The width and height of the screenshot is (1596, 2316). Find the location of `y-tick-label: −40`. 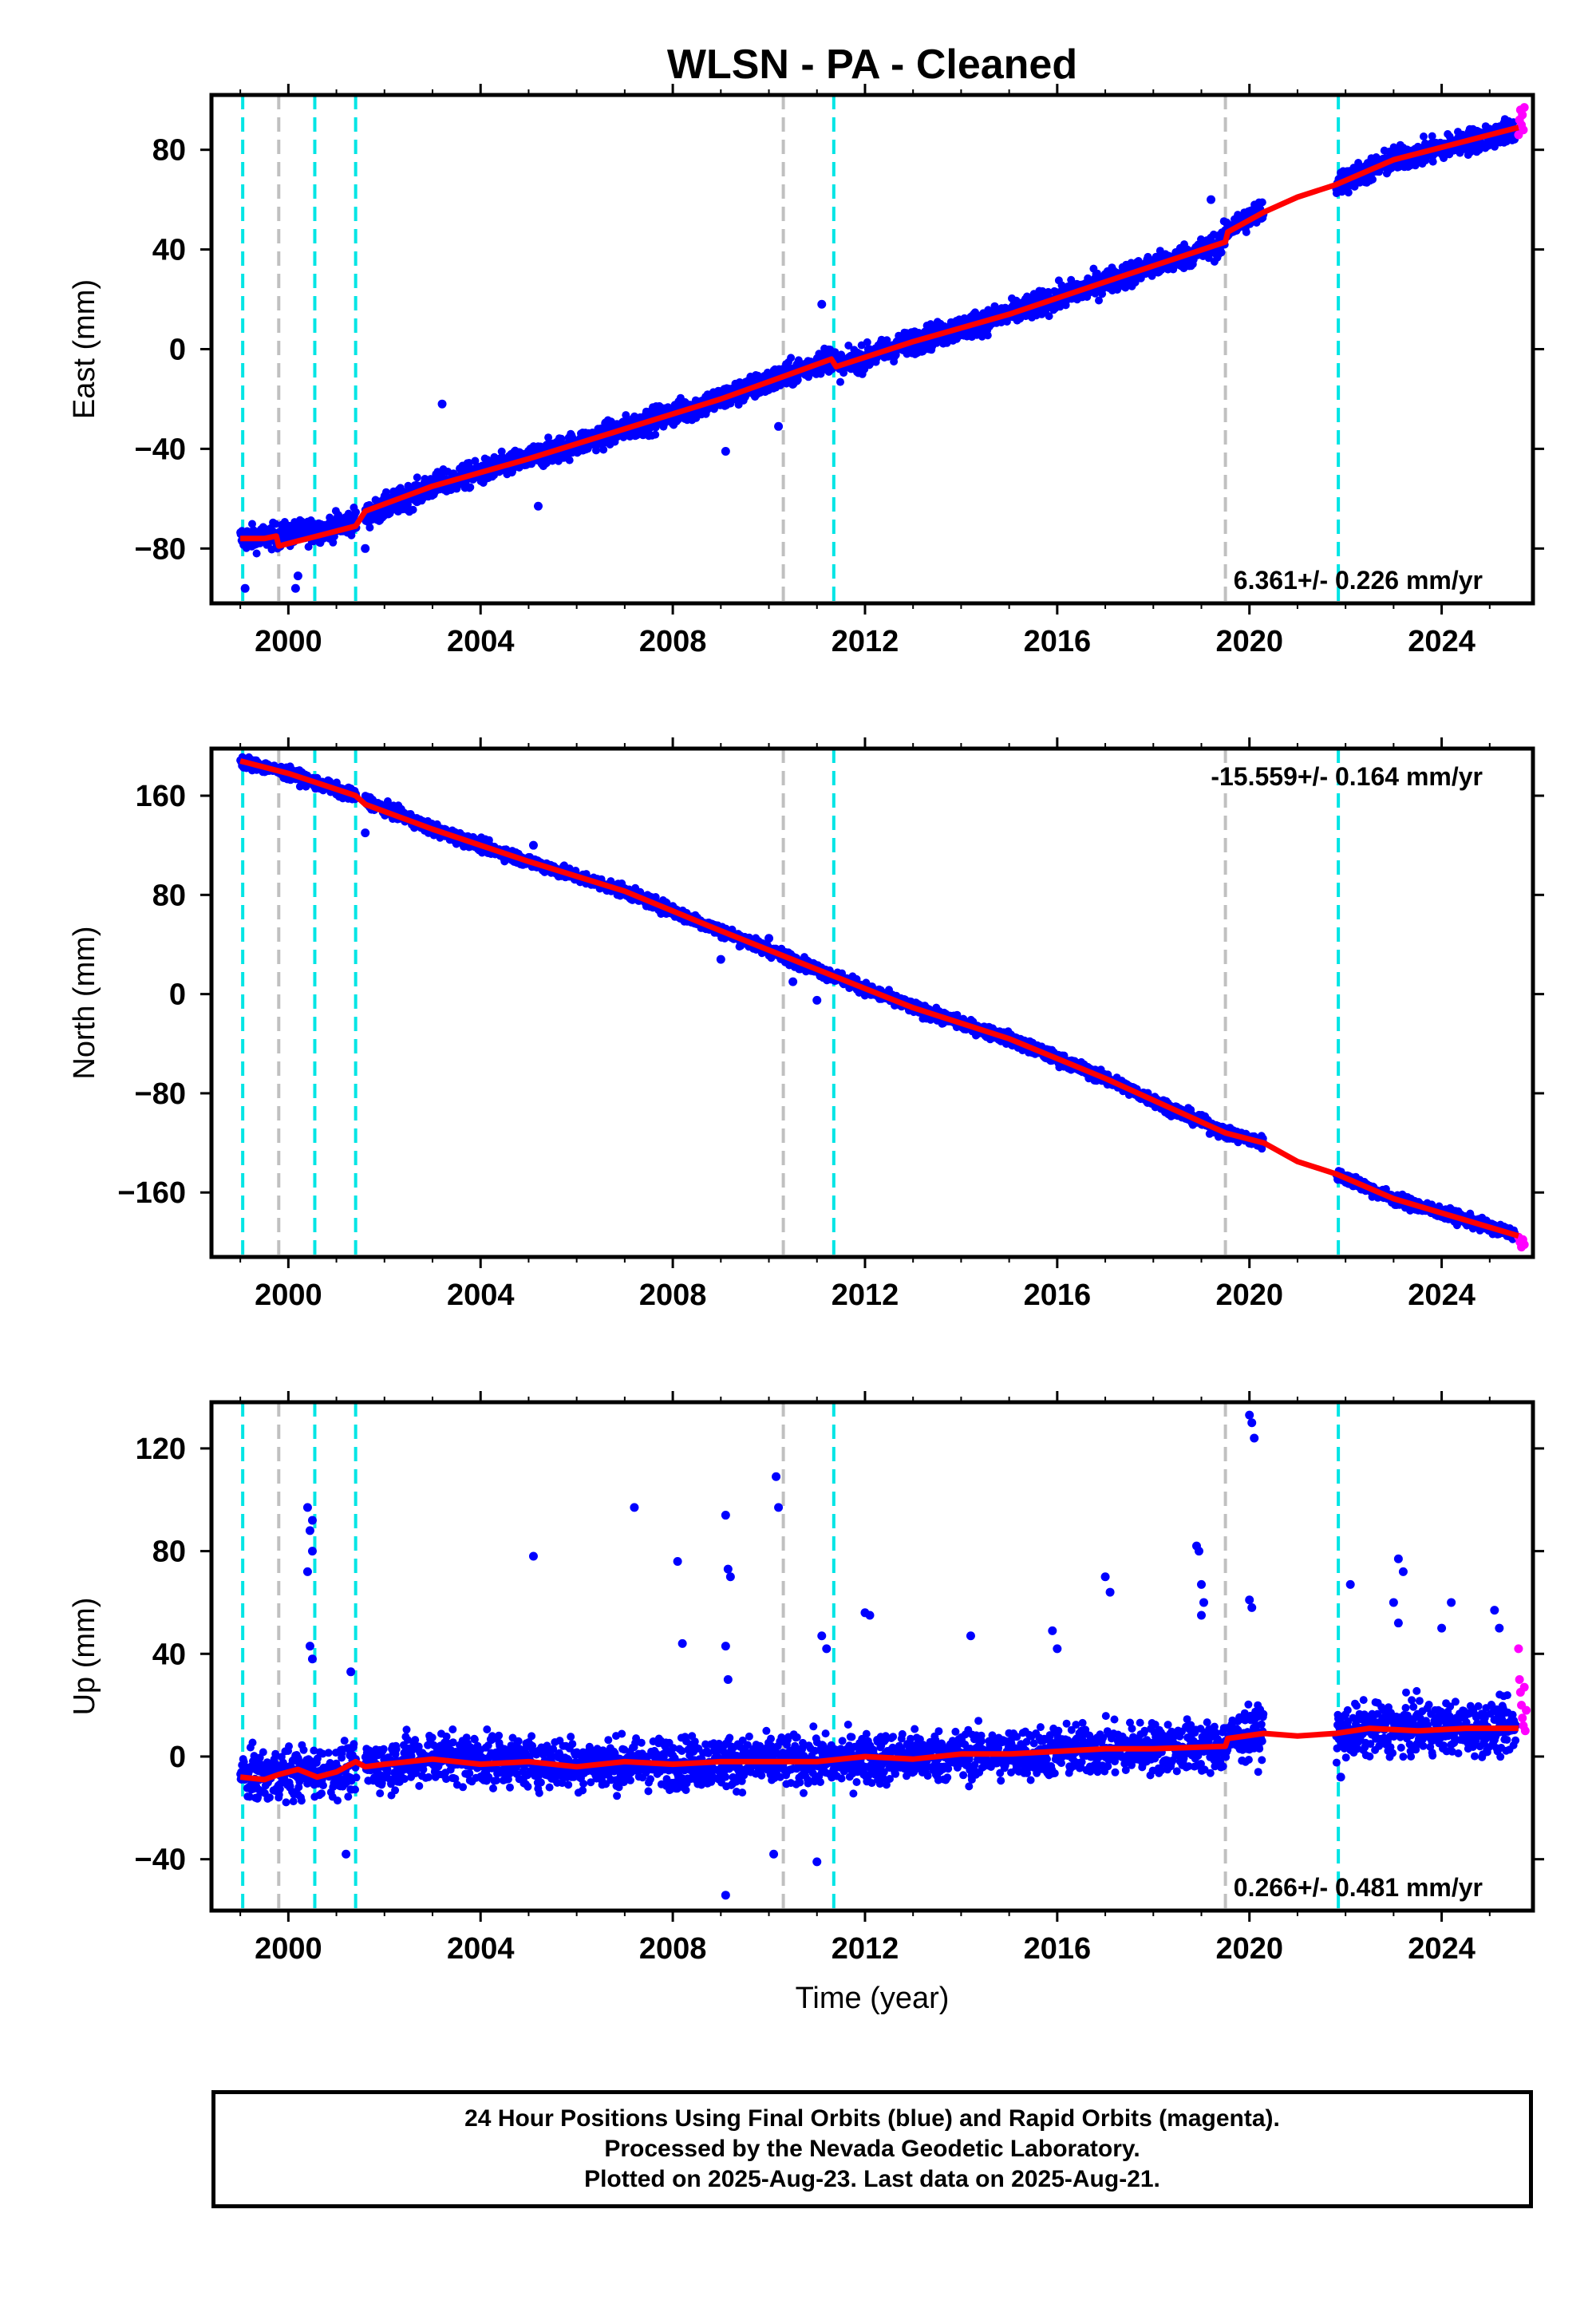

y-tick-label: −40 is located at coordinates (160, 449).